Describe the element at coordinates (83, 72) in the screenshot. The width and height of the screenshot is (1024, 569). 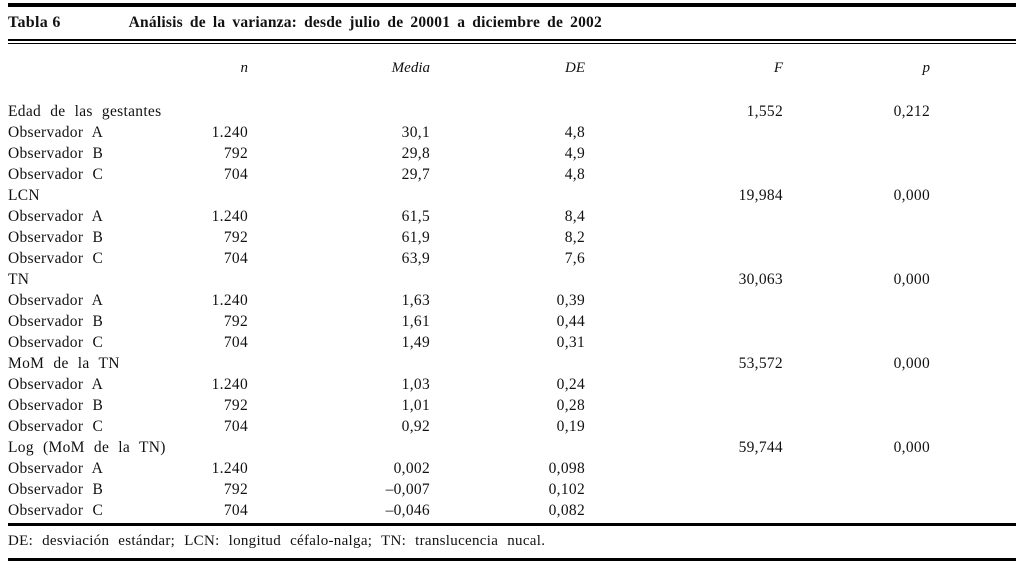
I see `column-header-empty` at that location.